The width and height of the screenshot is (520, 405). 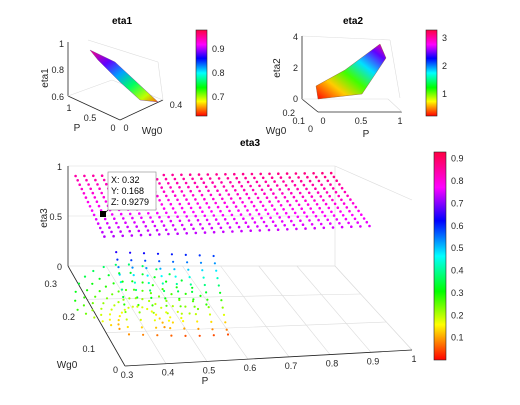 What do you see at coordinates (124, 76) in the screenshot?
I see `eta1-surface` at bounding box center [124, 76].